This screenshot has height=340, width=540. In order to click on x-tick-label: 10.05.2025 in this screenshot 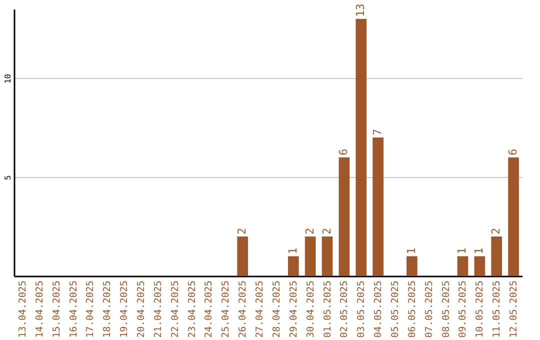, I will do `click(480, 309)`.